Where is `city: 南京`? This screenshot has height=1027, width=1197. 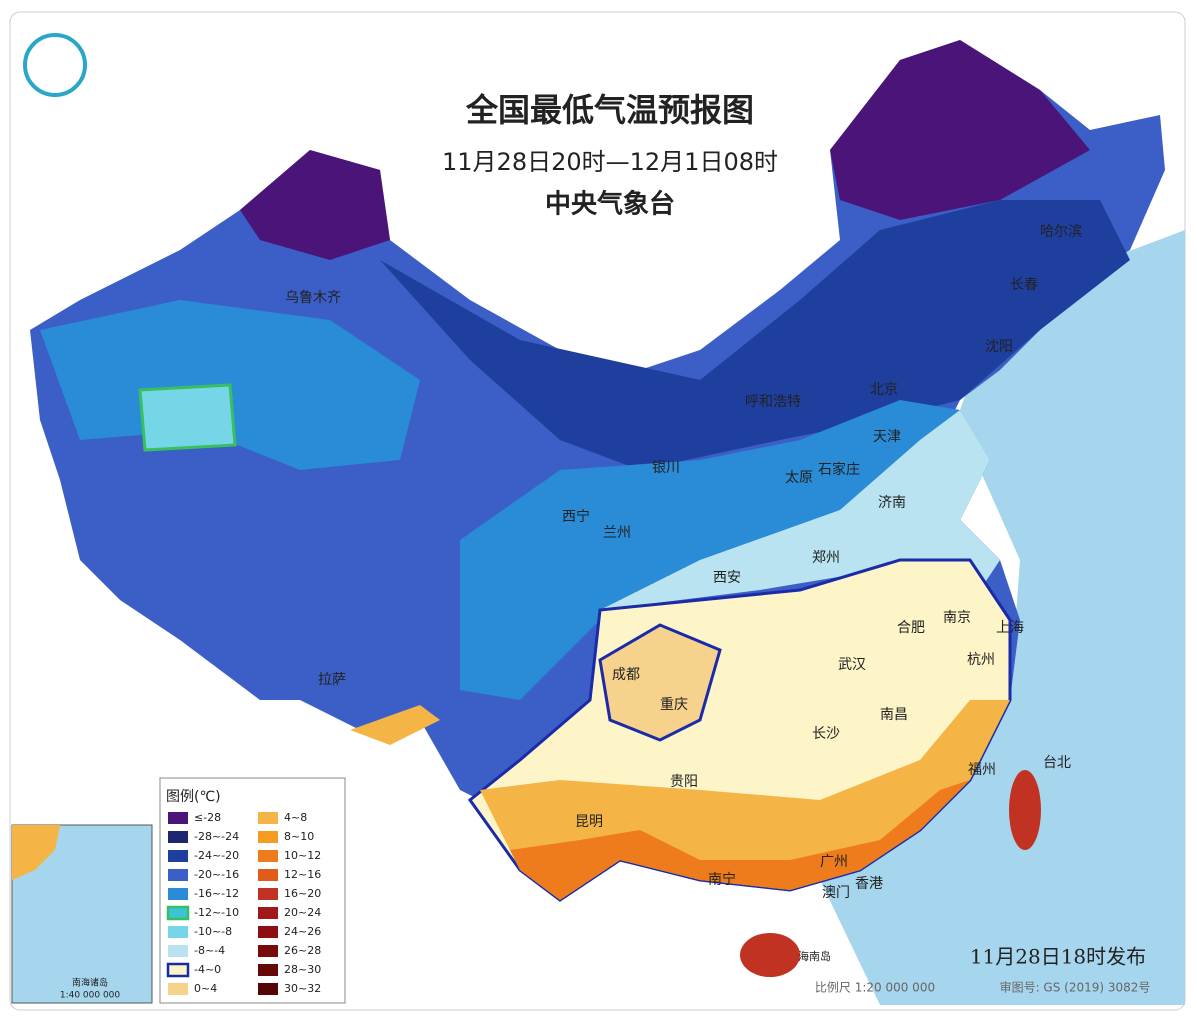 city: 南京 is located at coordinates (957, 618).